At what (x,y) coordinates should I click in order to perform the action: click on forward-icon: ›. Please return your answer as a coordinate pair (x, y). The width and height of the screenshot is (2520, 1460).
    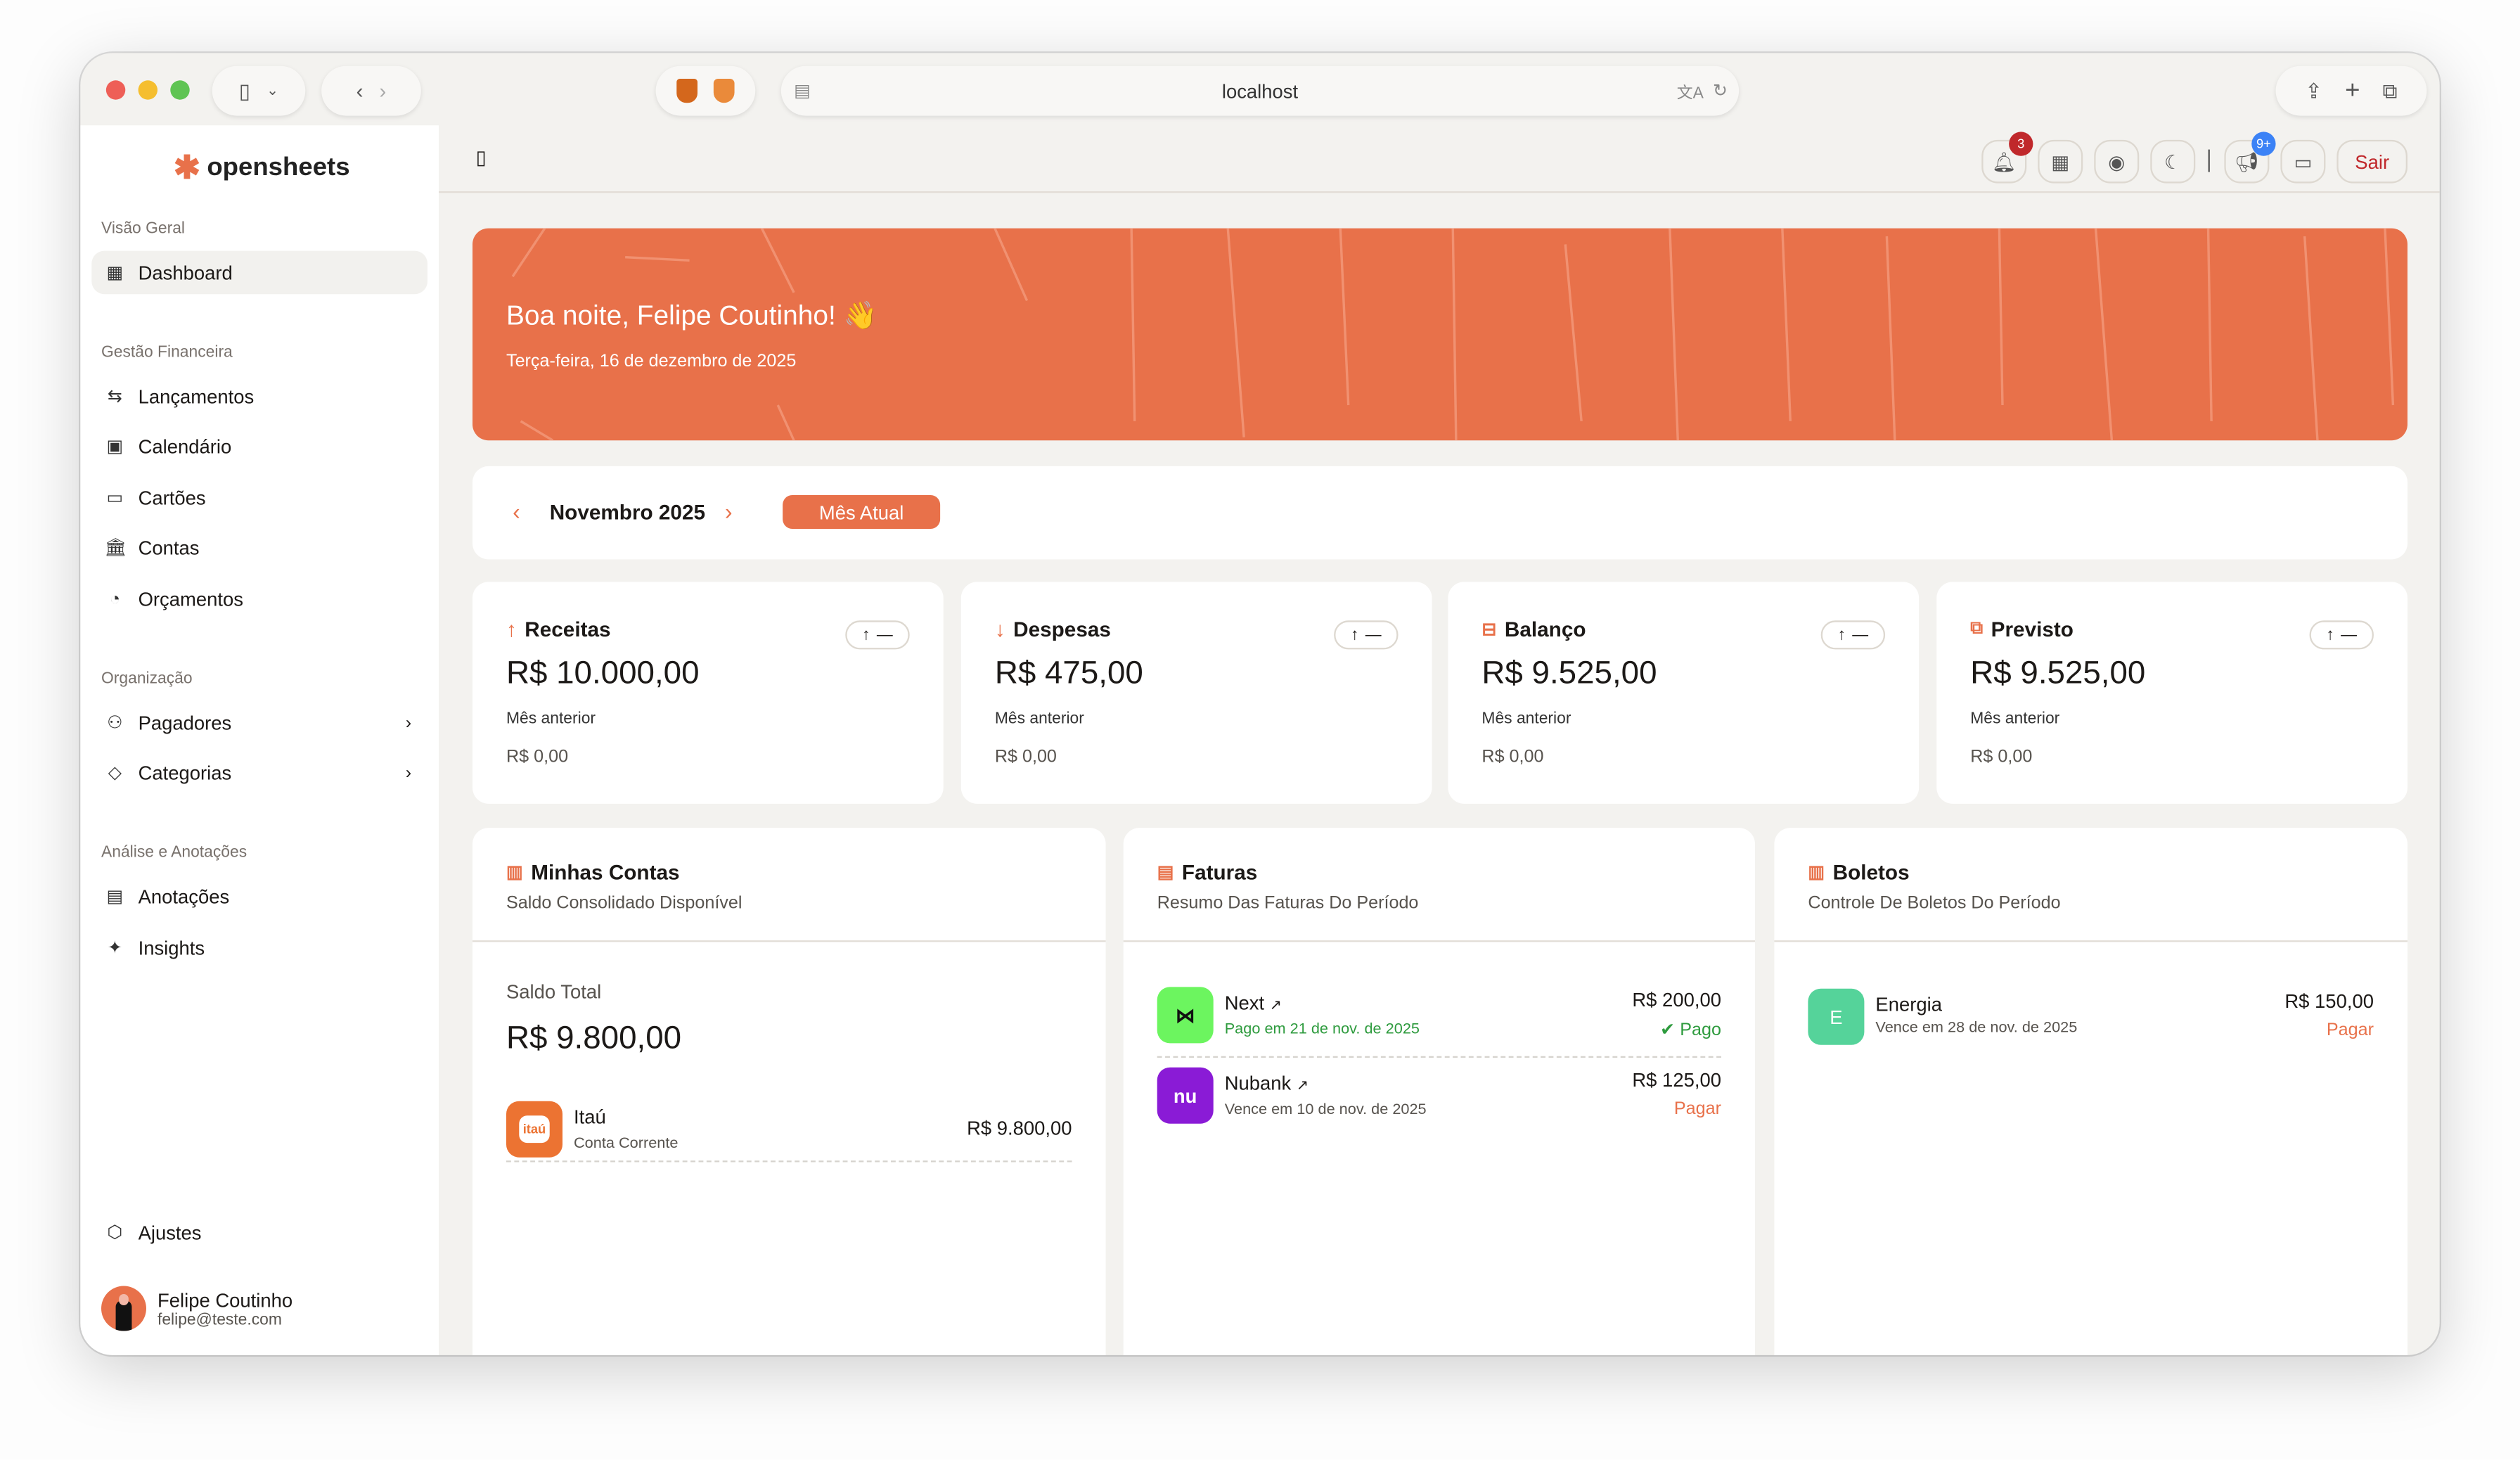
    Looking at the image, I should click on (383, 90).